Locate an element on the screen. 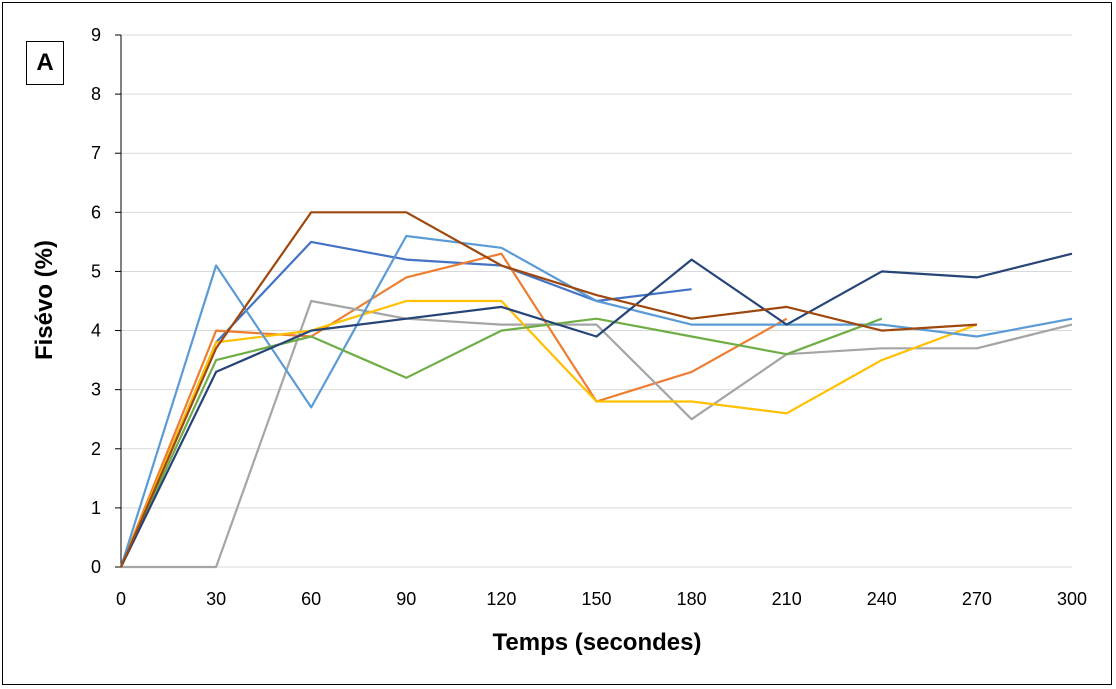 The image size is (1116, 689). y-tick-label: 6 is located at coordinates (96, 212).